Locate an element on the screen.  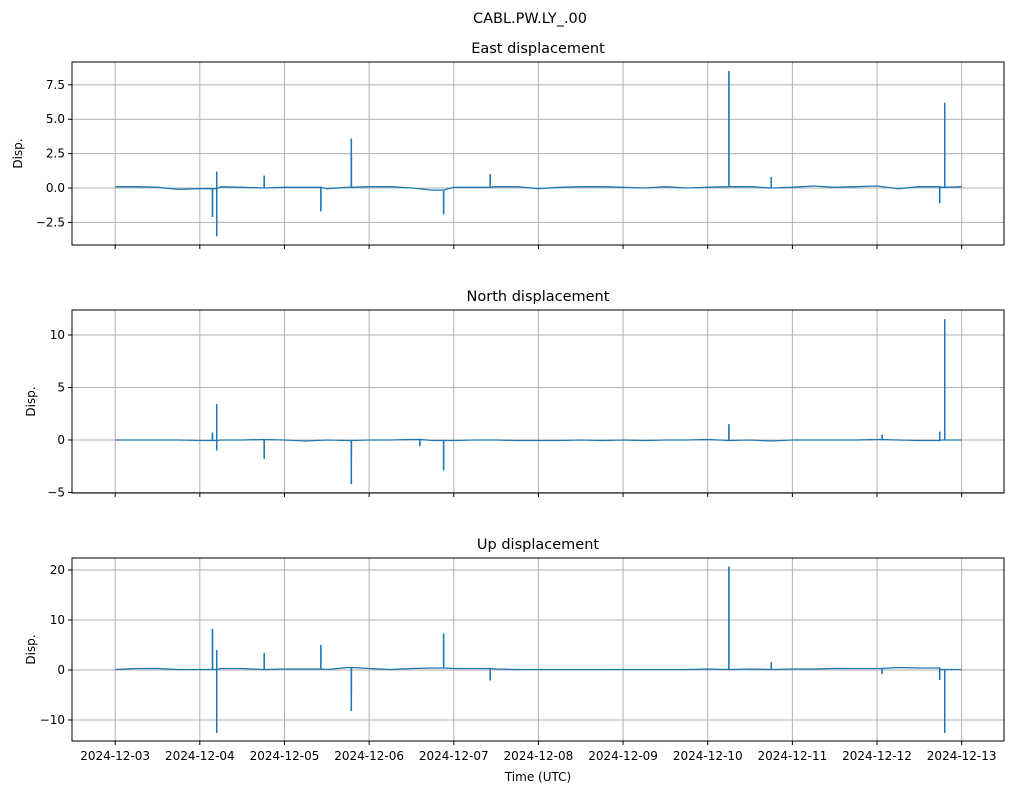
x-tick-label: 2024-12-09 is located at coordinates (623, 756).